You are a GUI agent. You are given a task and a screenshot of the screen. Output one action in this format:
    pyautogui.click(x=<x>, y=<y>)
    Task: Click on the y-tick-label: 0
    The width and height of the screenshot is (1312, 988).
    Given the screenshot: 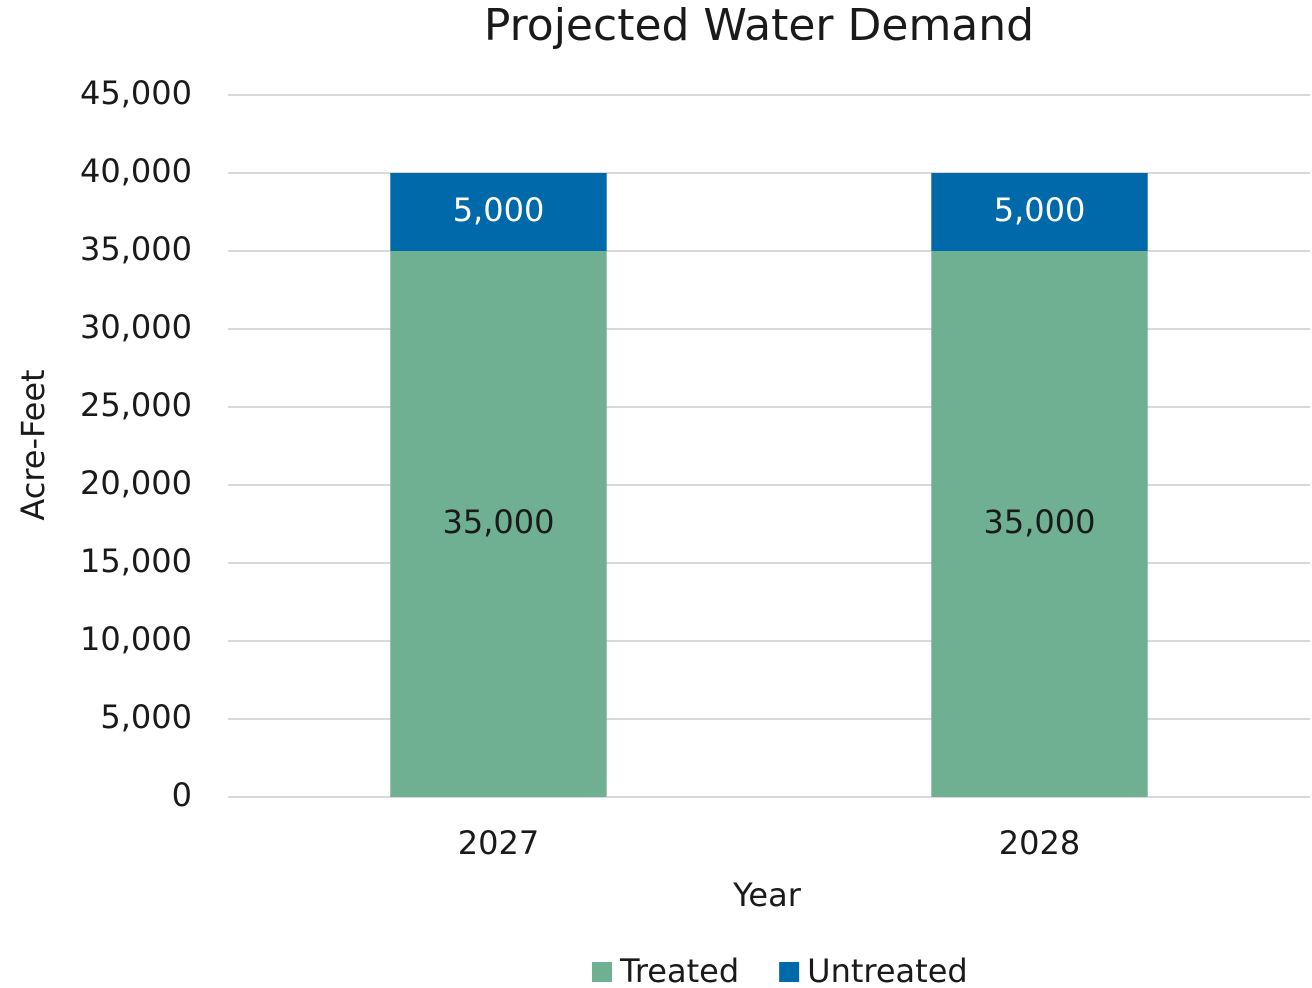 What is the action you would take?
    pyautogui.click(x=182, y=795)
    